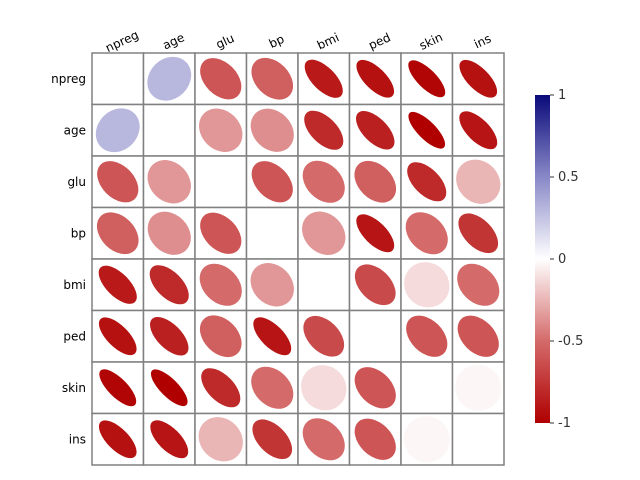  What do you see at coordinates (328, 41) in the screenshot?
I see `column-label-bmi: bmi` at bounding box center [328, 41].